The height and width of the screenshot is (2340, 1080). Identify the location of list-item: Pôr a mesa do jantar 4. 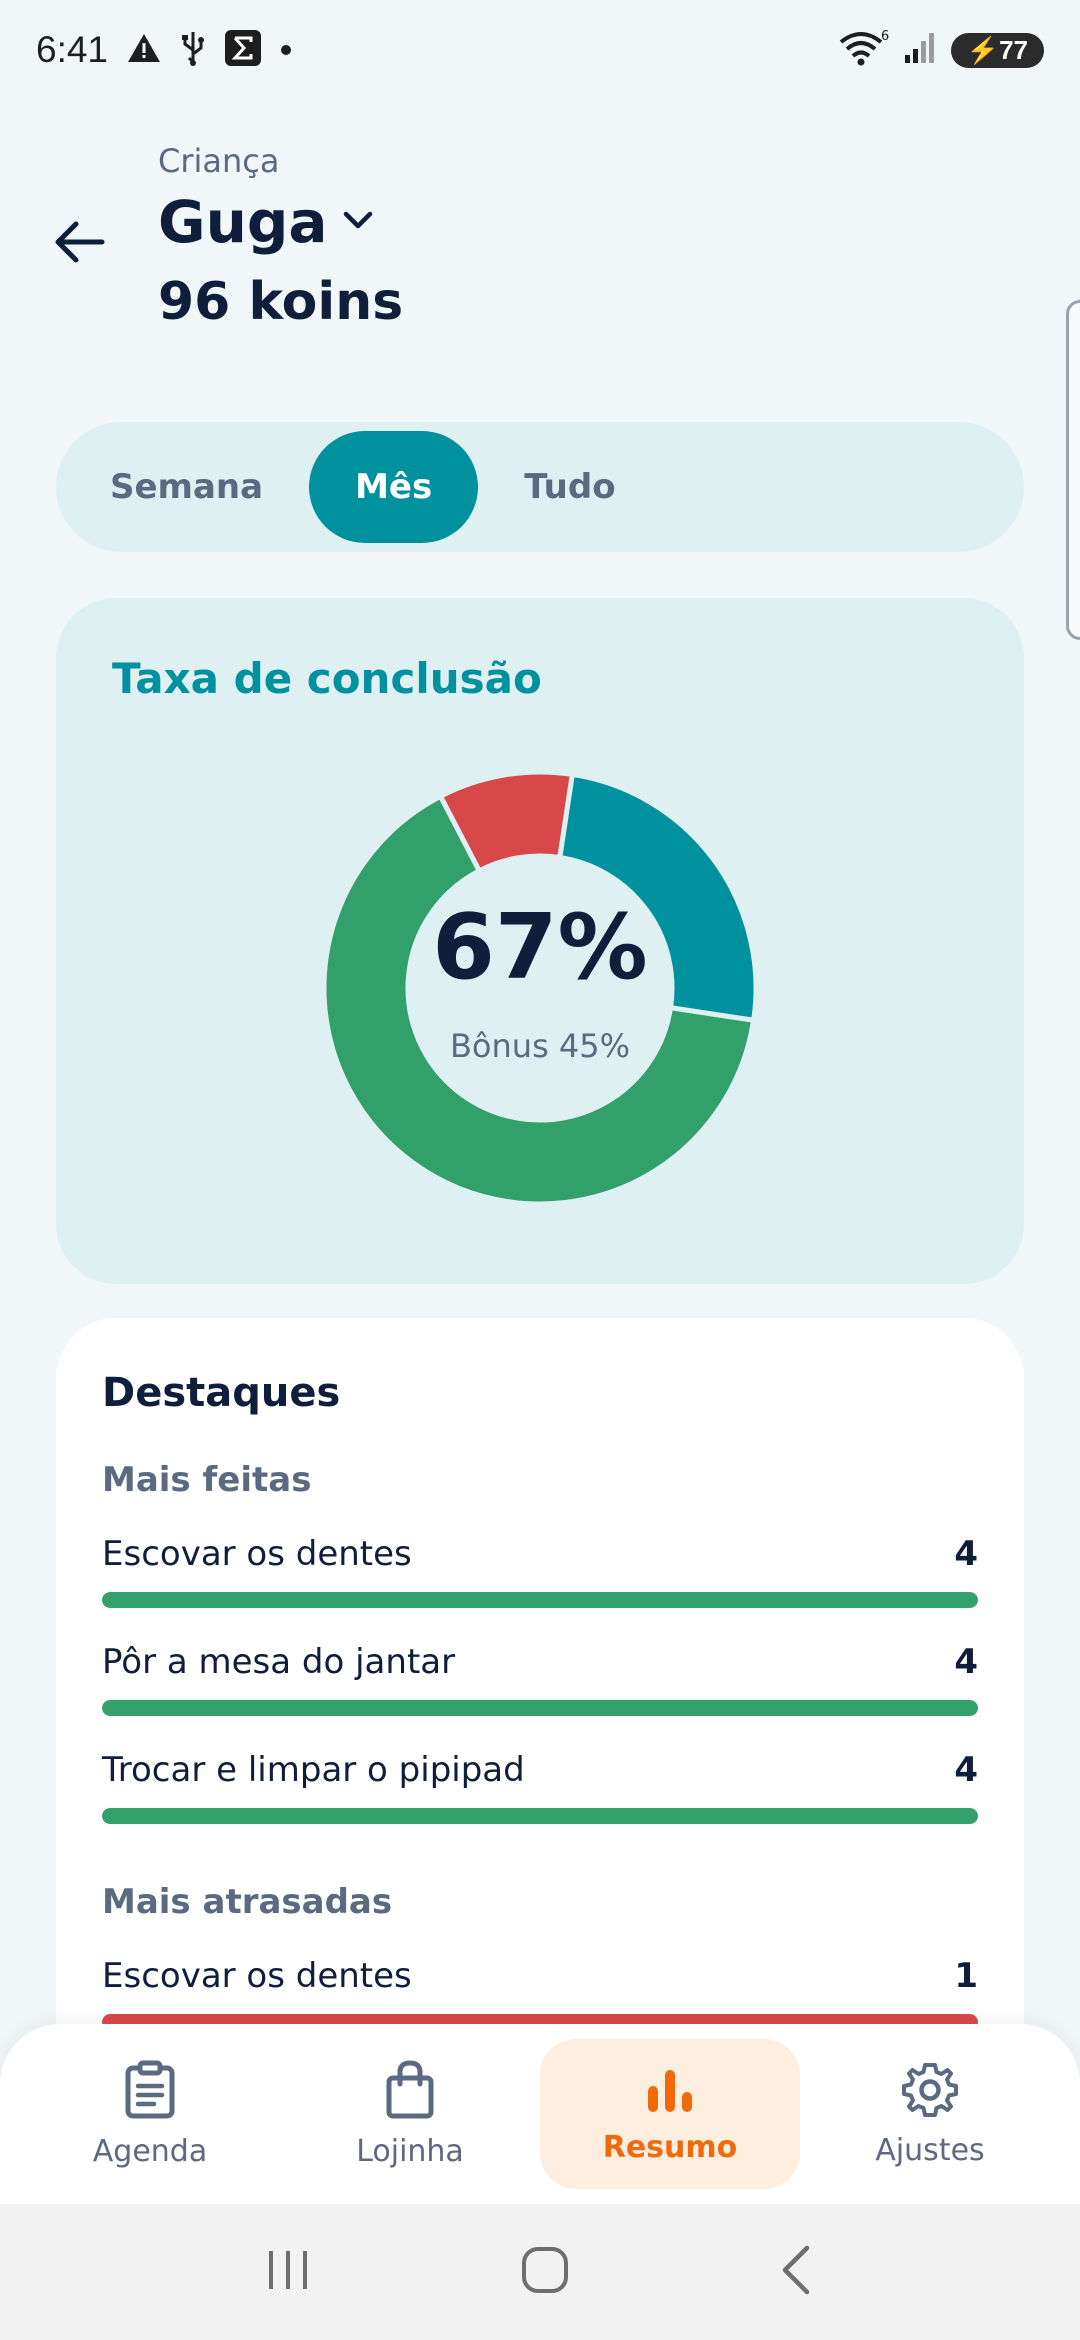
(540, 1679).